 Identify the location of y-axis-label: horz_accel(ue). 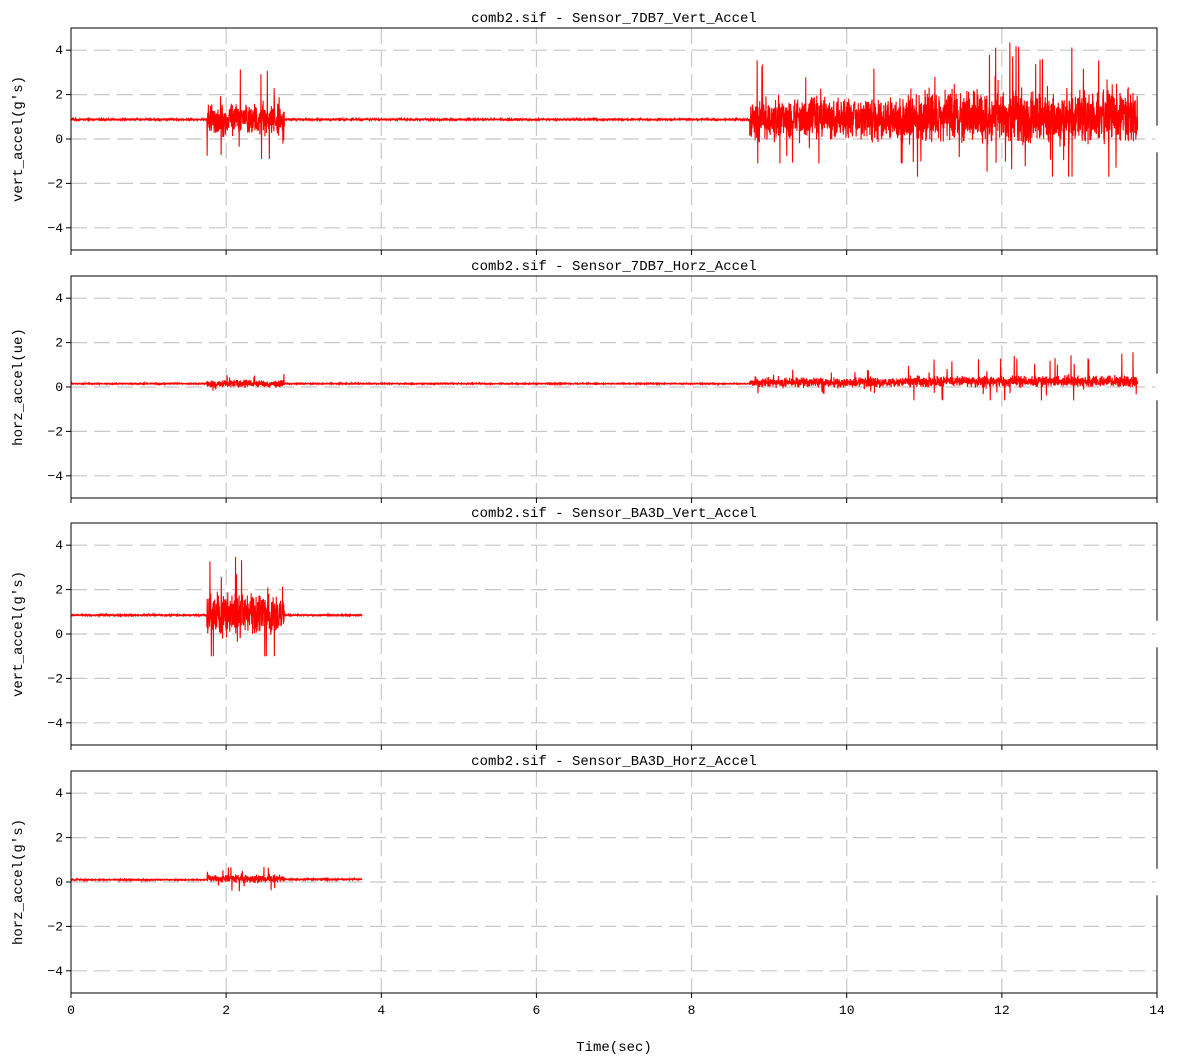
(19, 387).